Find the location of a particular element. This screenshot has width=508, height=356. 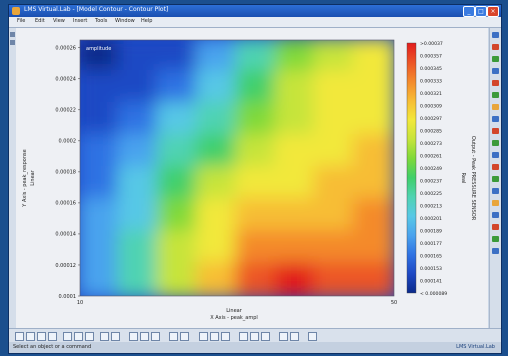

legend-value-label: 0.000321 is located at coordinates (431, 94).